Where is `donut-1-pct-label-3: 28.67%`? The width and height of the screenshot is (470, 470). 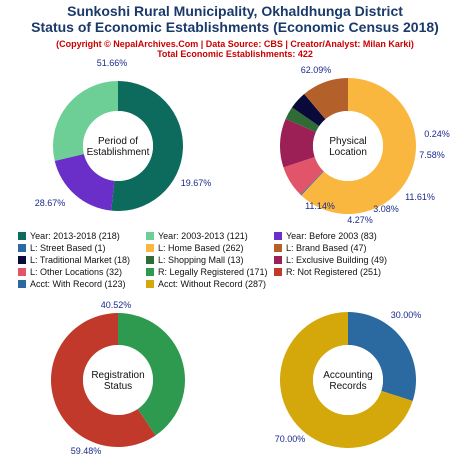
donut-1-pct-label-3: 28.67% is located at coordinates (50, 203).